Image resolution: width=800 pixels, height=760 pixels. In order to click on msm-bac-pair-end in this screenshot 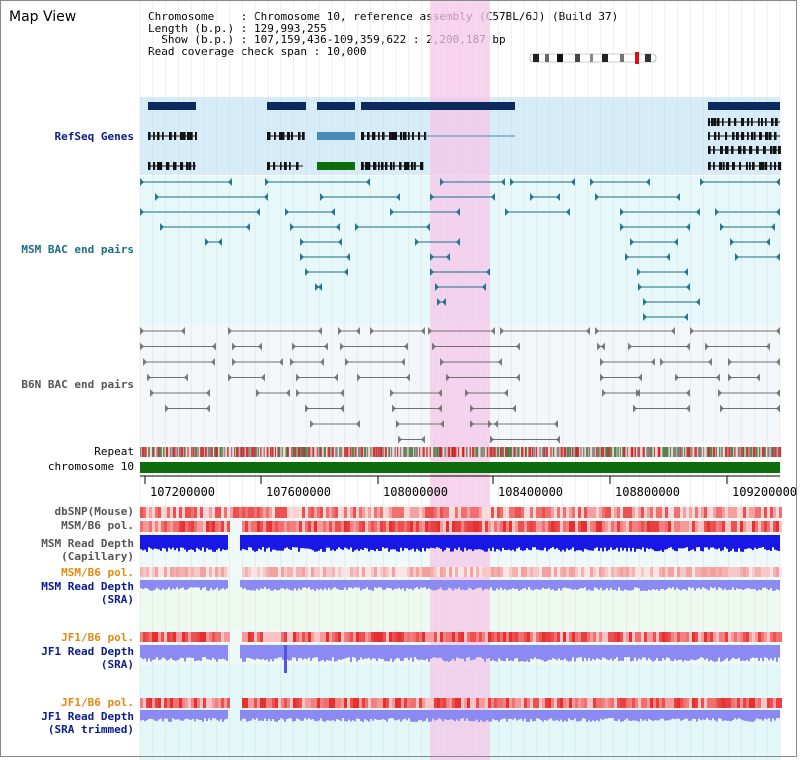, I will do `click(778, 182)`.